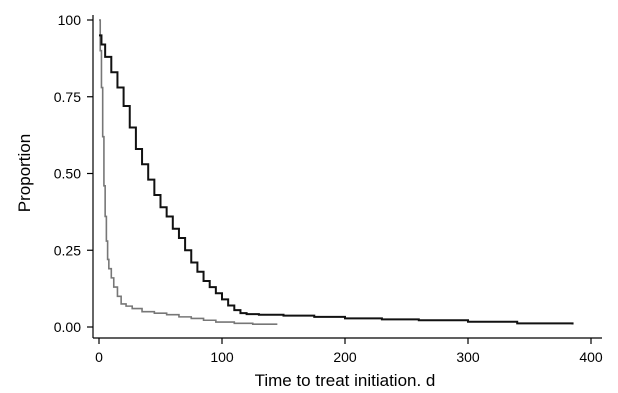  I want to click on y-tick-label: 100, so click(70, 20).